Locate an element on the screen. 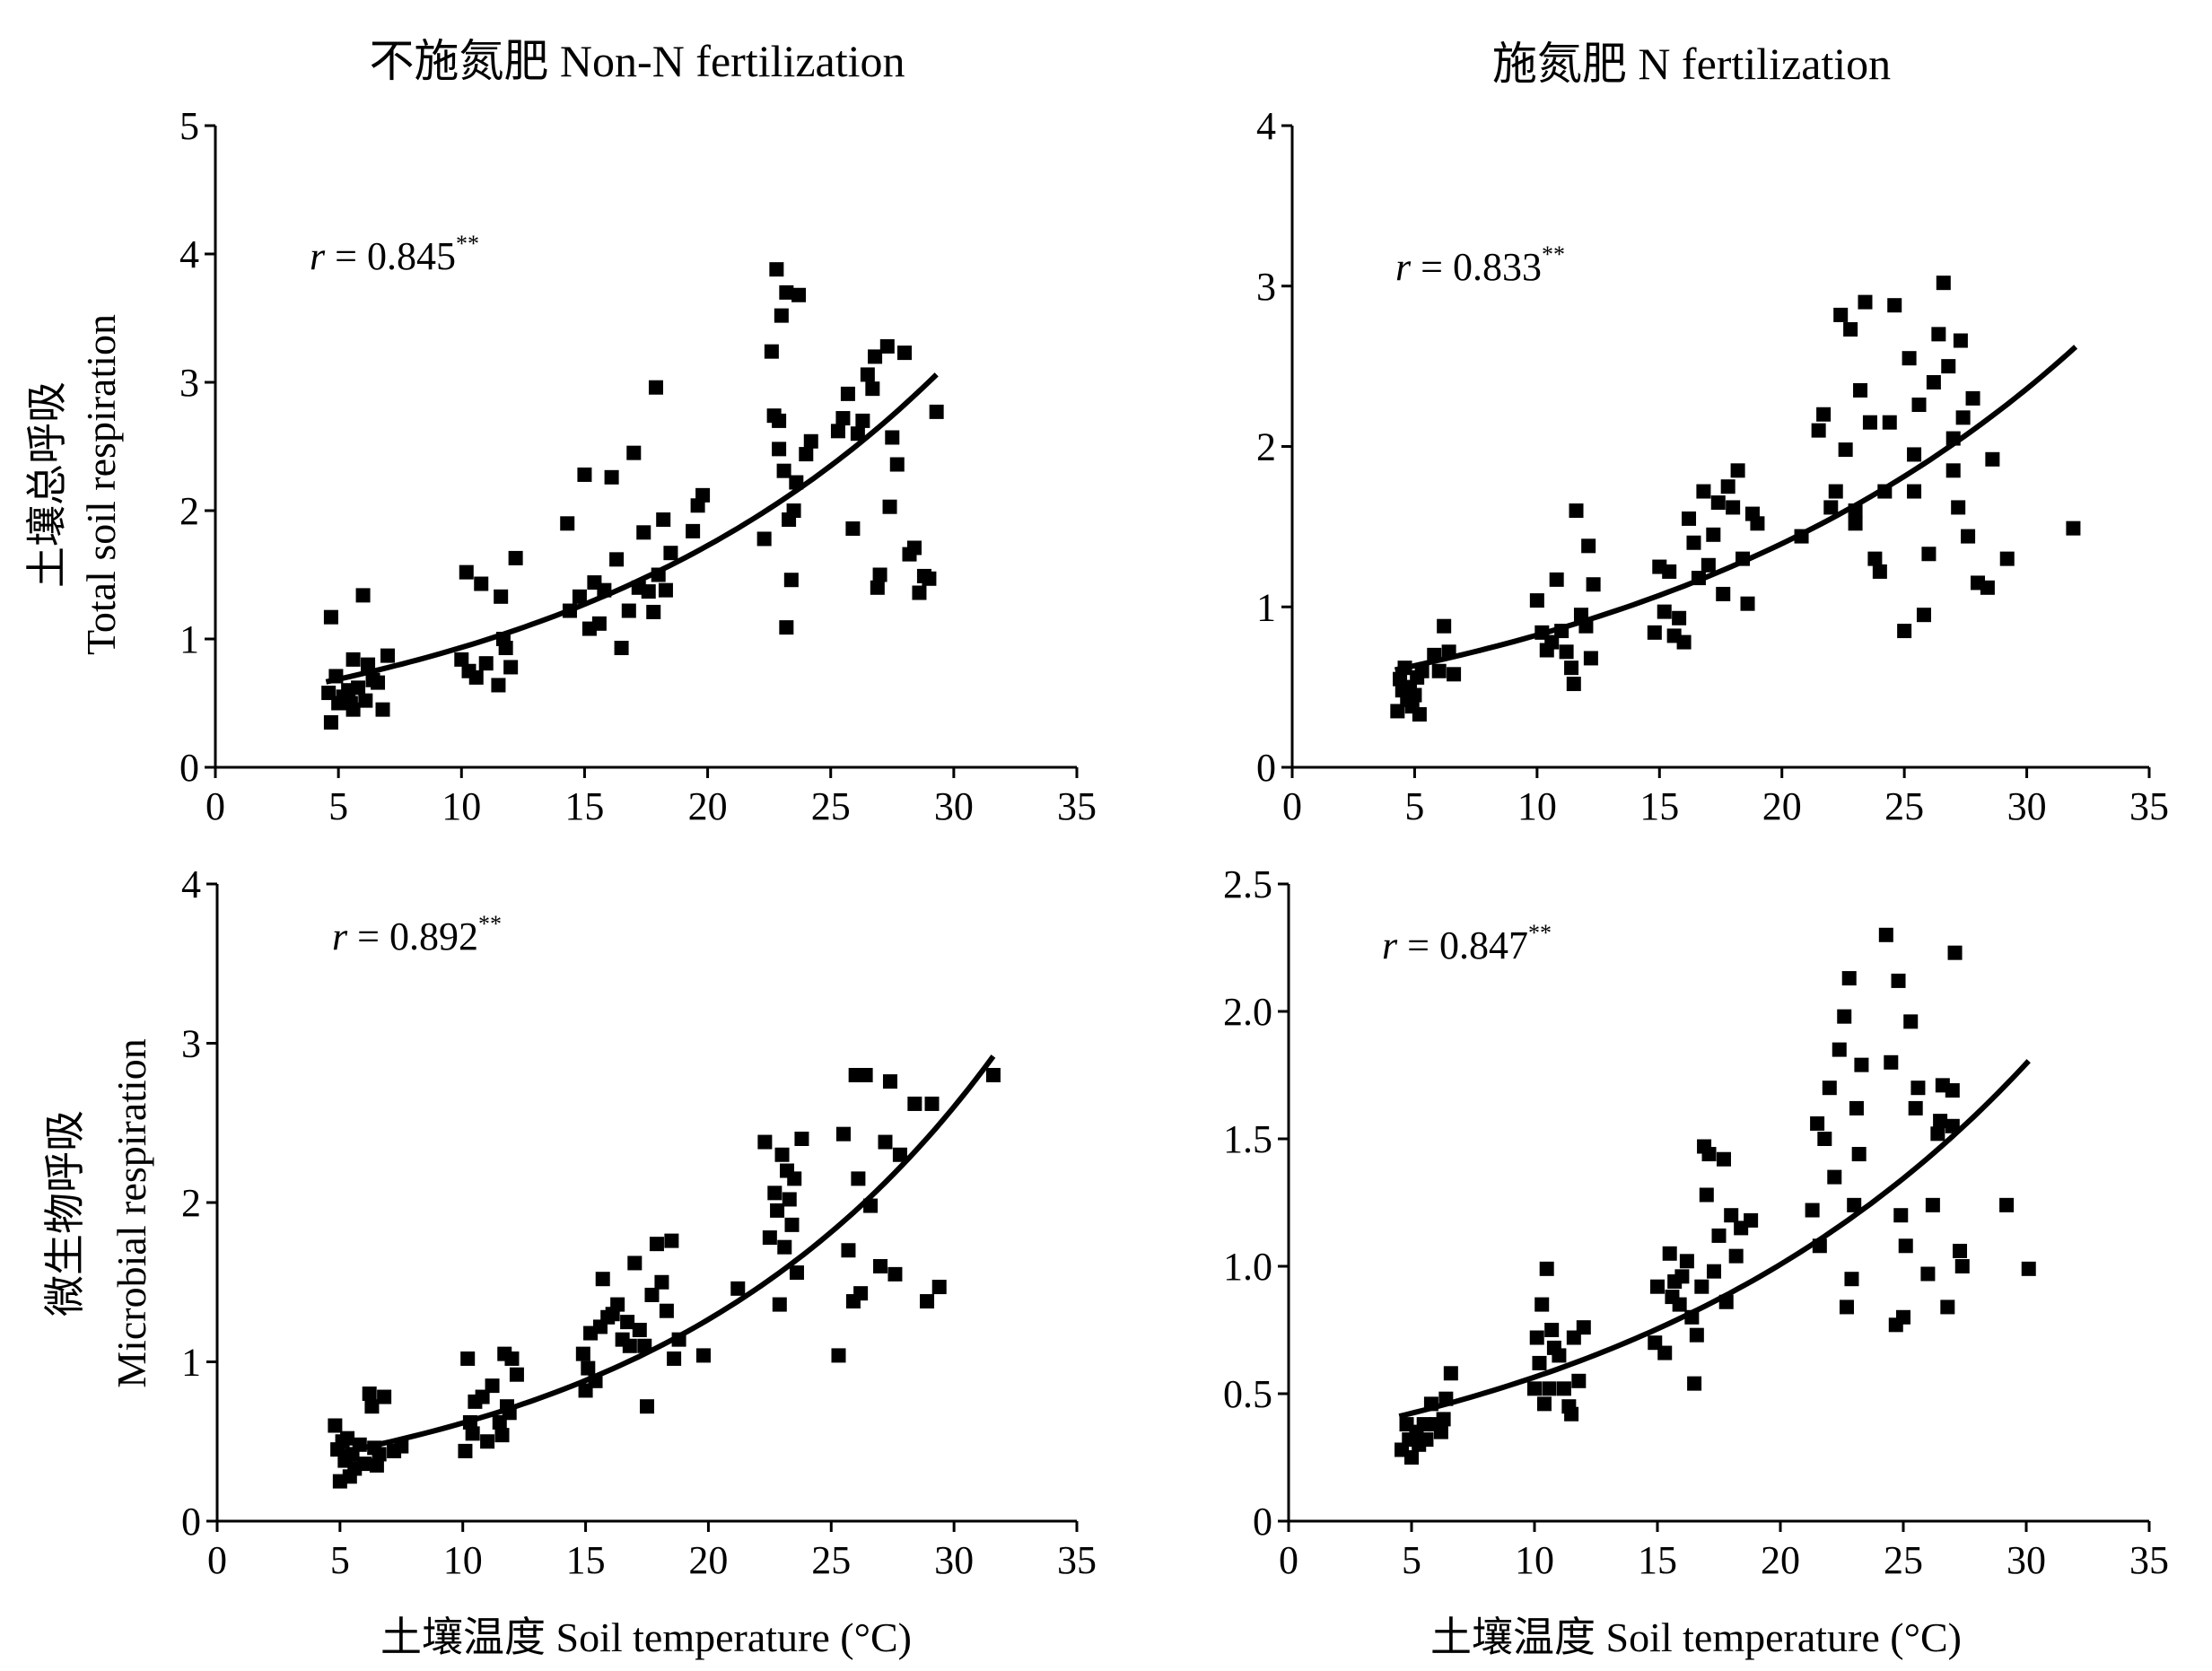 The height and width of the screenshot is (1671, 2212). y-tick-label: 1 is located at coordinates (189, 639).